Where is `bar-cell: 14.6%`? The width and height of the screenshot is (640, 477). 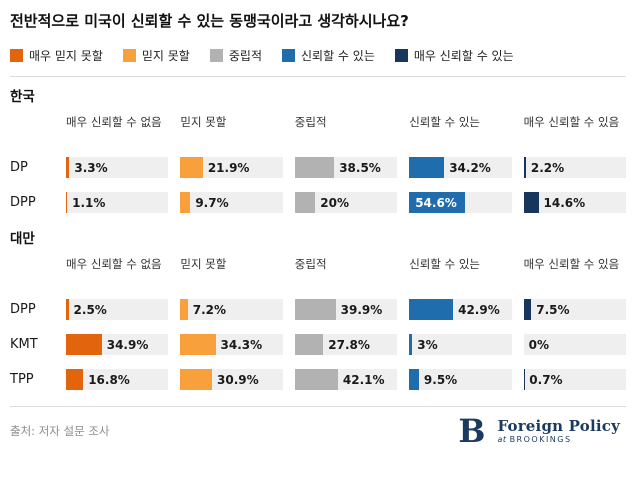 bar-cell: 14.6% is located at coordinates (574, 202).